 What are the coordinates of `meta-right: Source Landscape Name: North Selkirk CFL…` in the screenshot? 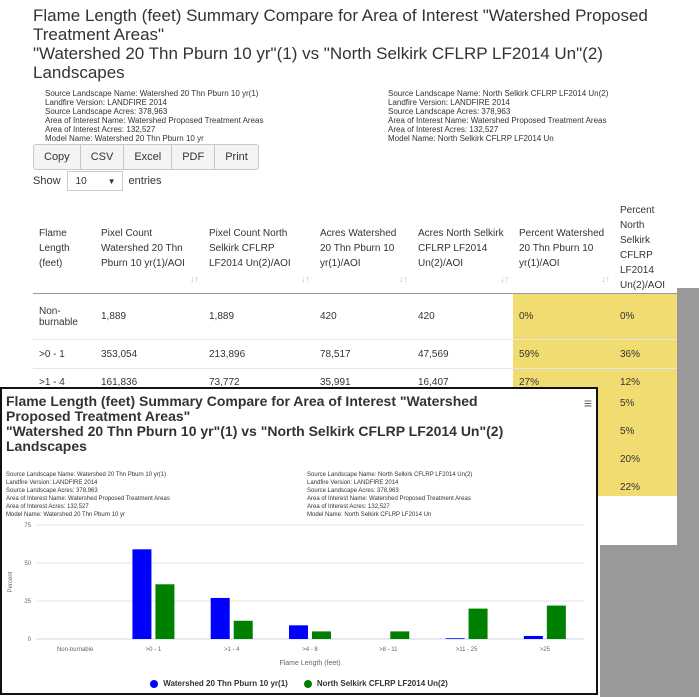 It's located at (498, 116).